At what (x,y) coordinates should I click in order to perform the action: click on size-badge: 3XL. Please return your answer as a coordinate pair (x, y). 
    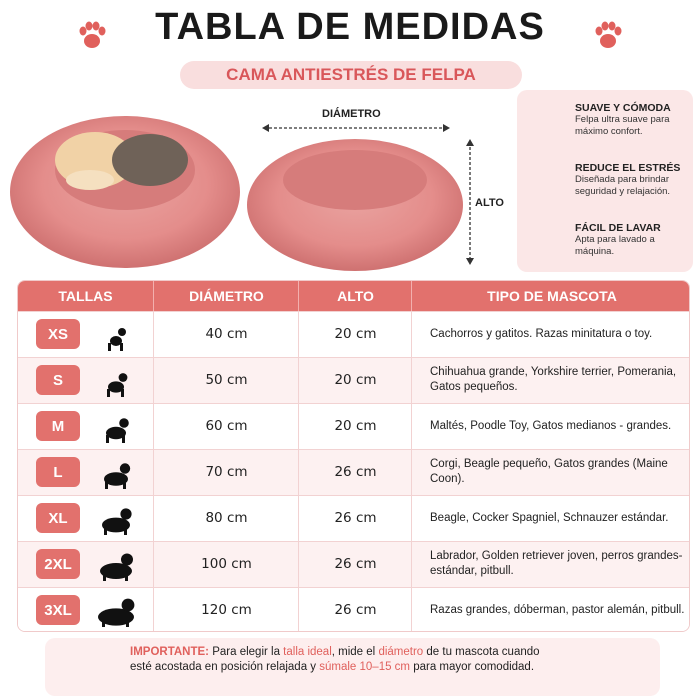
    Looking at the image, I should click on (58, 610).